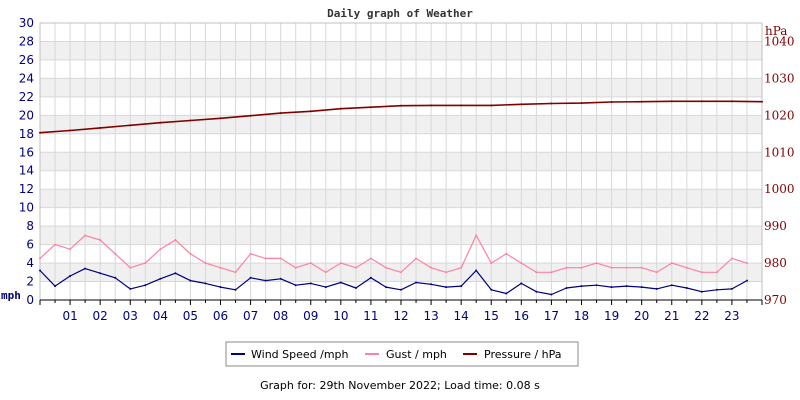  I want to click on left-tick-label: 0, so click(30, 300).